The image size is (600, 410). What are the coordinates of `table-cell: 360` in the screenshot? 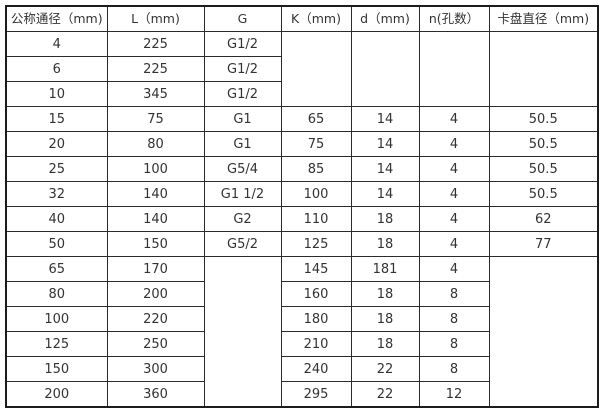 It's located at (155, 394).